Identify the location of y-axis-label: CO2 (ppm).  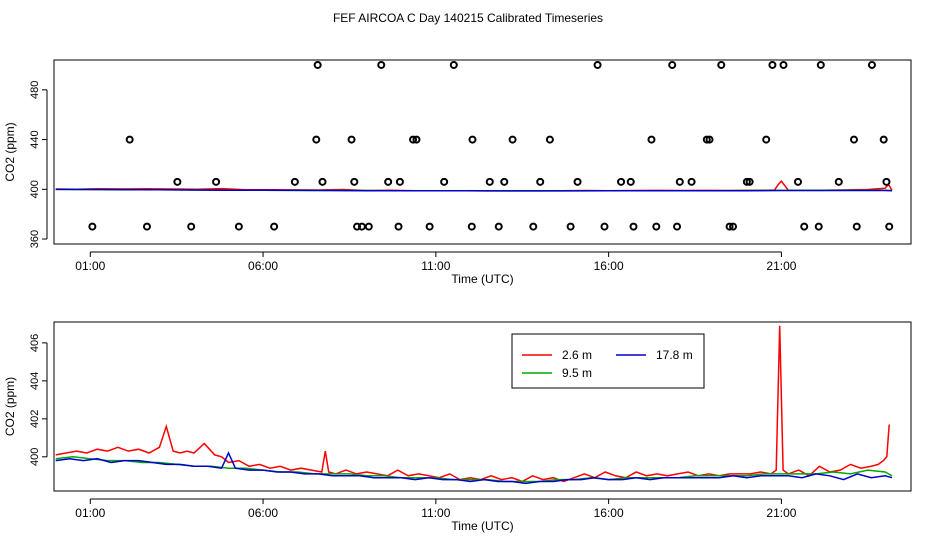
(10, 151).